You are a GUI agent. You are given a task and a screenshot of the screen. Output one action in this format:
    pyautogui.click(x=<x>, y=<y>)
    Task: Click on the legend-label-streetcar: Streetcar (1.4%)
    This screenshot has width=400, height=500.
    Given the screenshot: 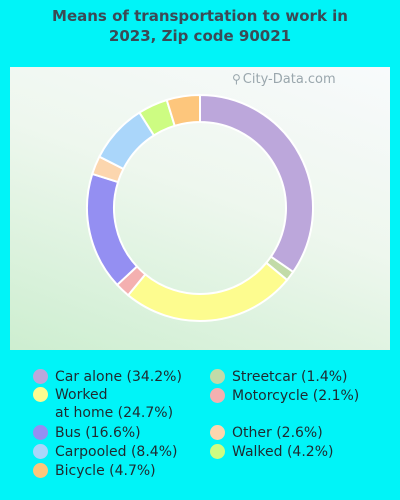 What is the action you would take?
    pyautogui.click(x=290, y=377)
    